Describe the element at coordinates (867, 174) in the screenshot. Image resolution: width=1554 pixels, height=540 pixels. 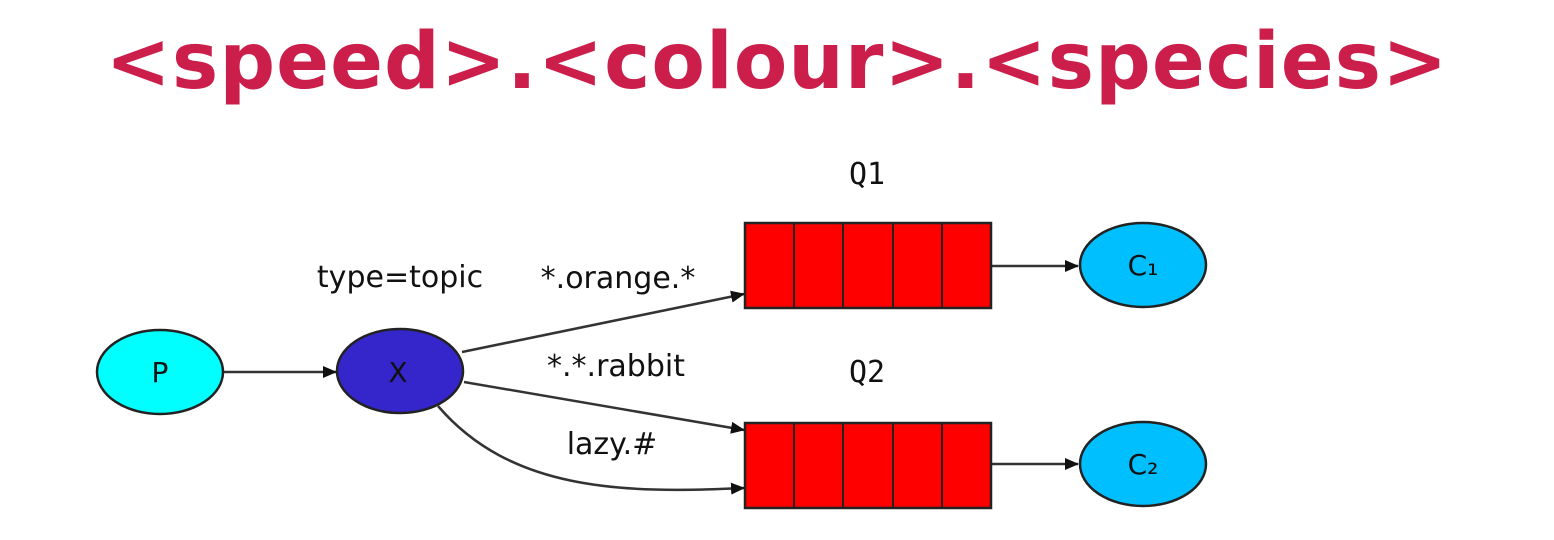
I see `queue-q1-label: Q1` at that location.